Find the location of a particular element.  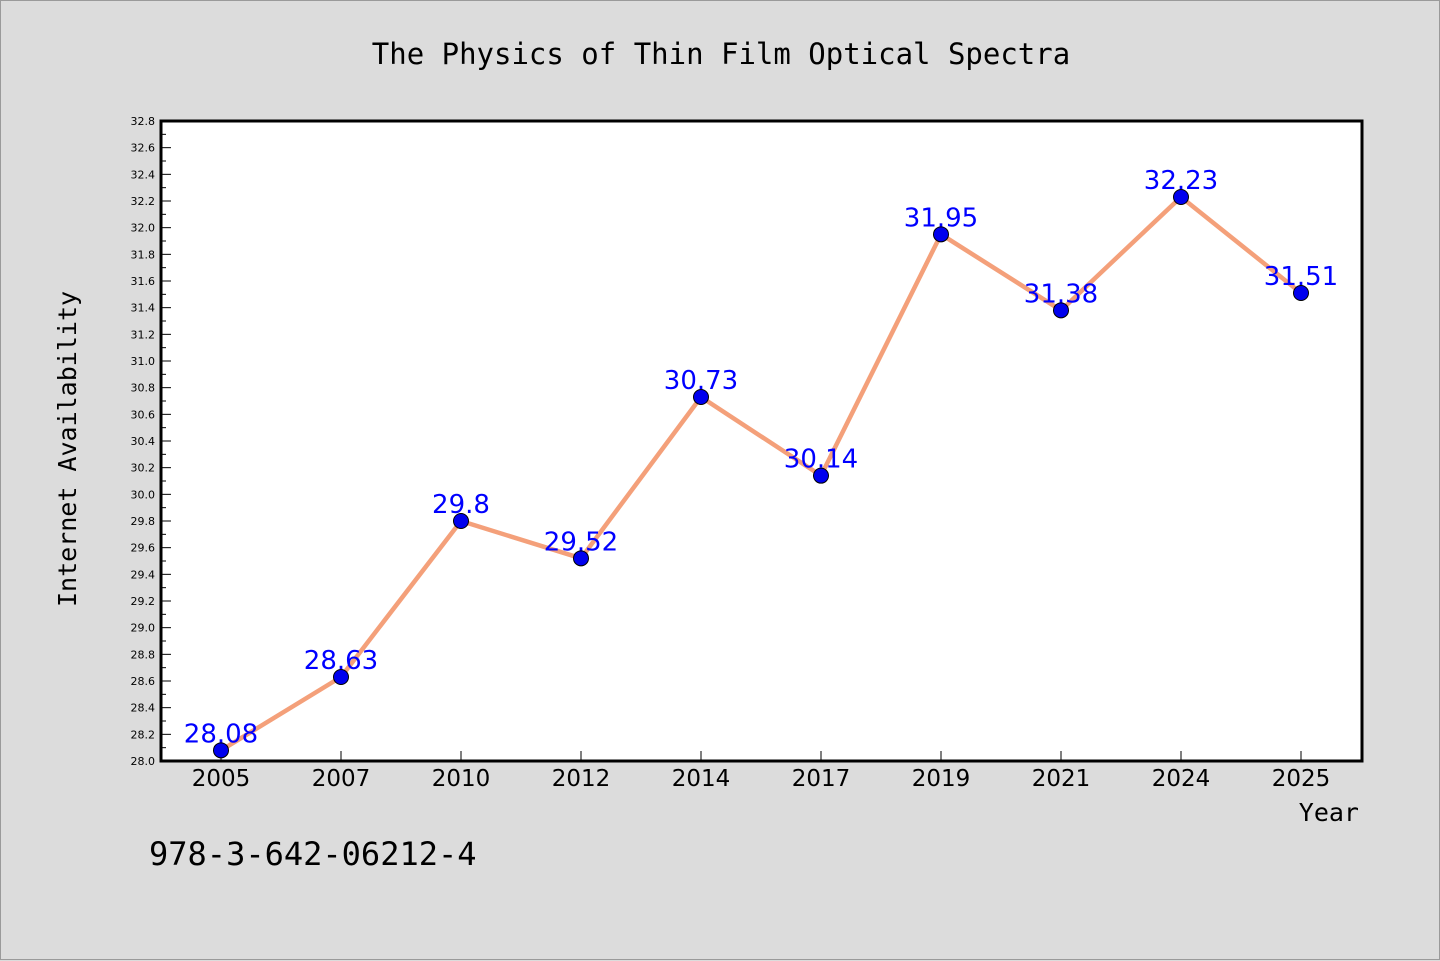

x-axis-label: Year is located at coordinates (1329, 812).